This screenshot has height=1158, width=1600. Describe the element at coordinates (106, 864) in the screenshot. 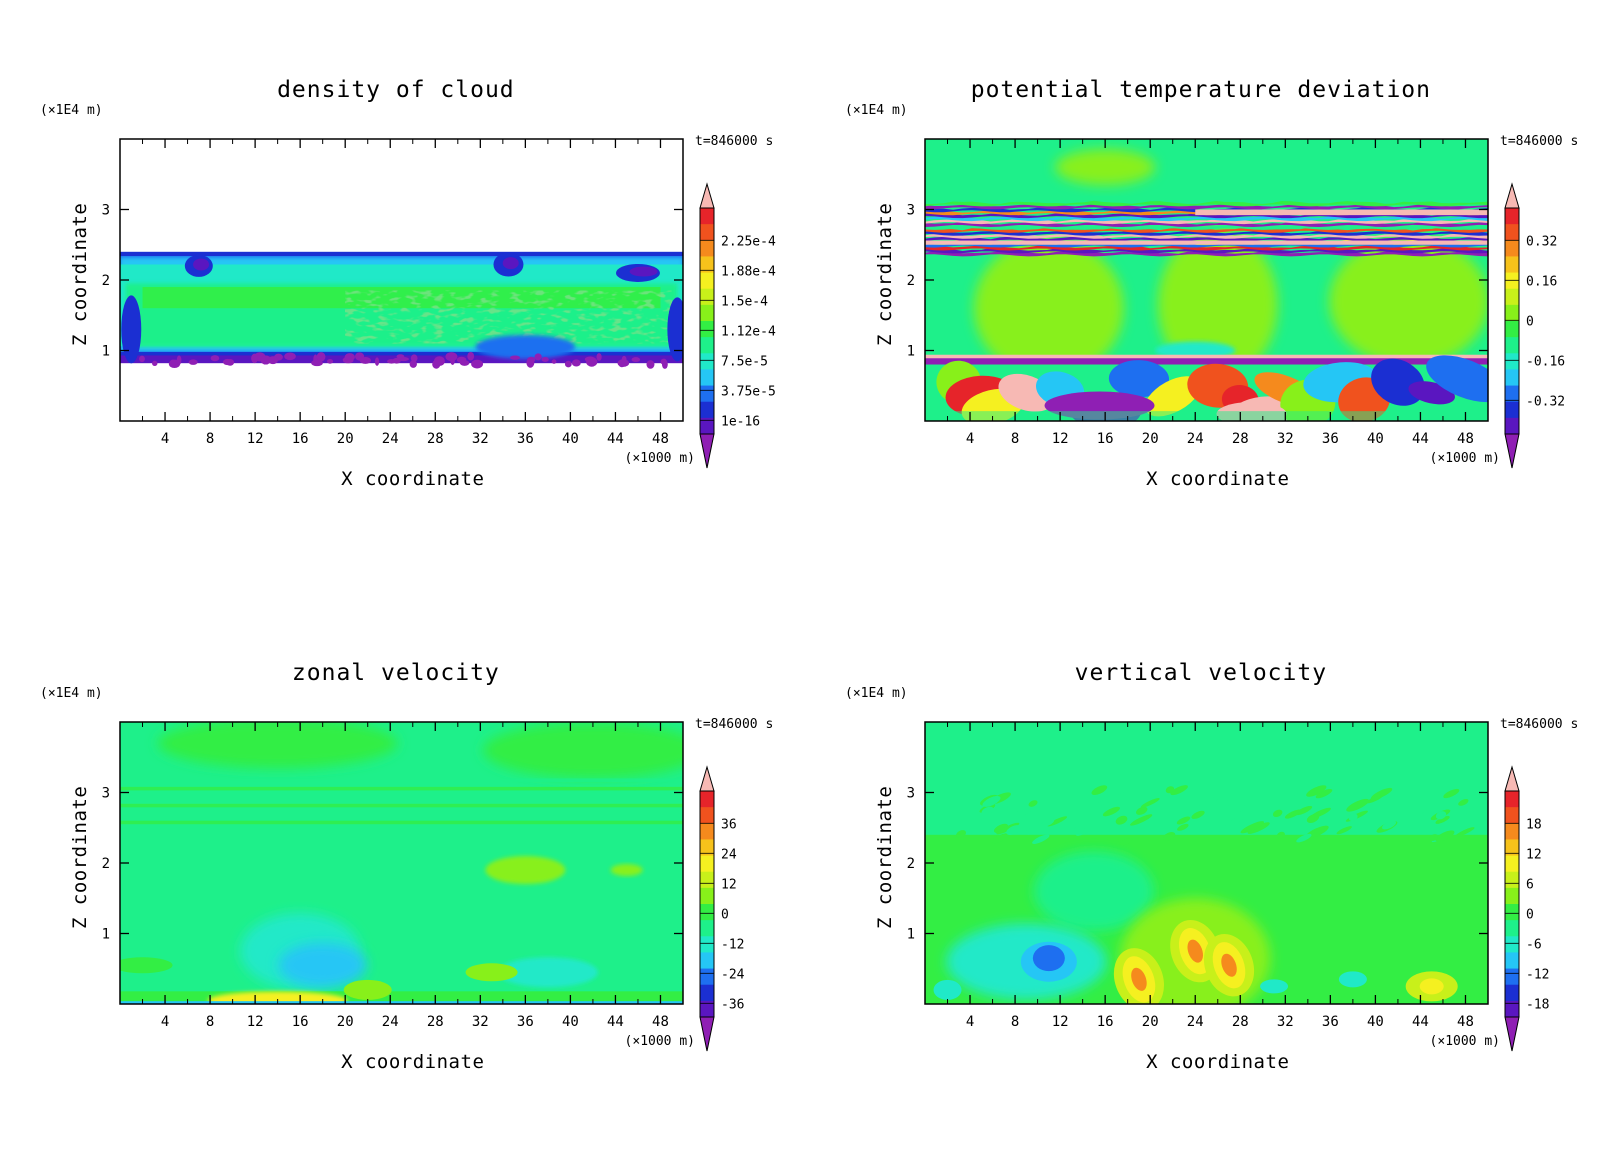

I see `y-tick-label: 2` at that location.